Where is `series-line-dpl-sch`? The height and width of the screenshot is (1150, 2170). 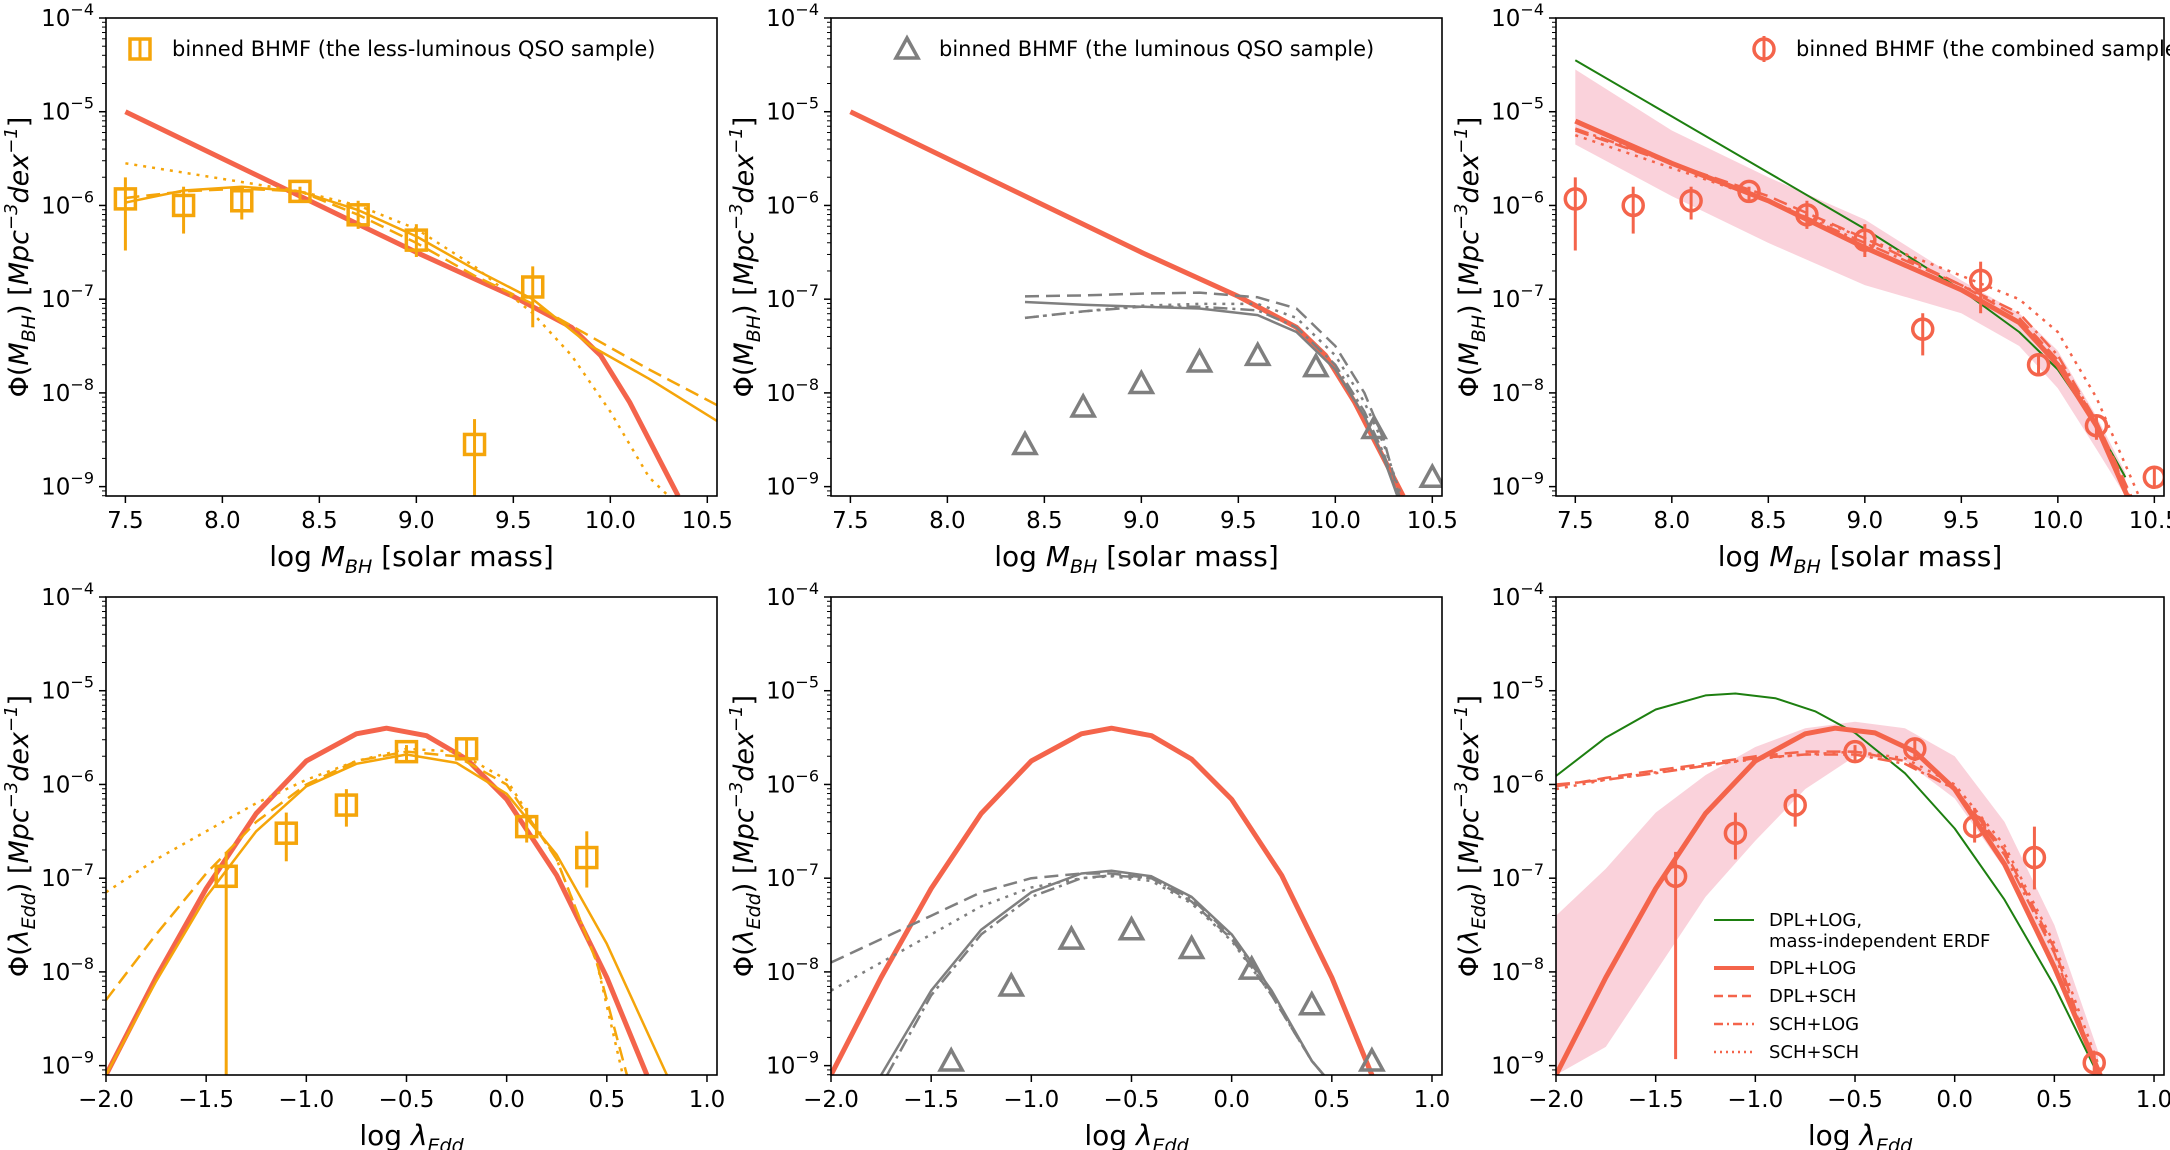
series-line-dpl-sch is located at coordinates (1828, 912).